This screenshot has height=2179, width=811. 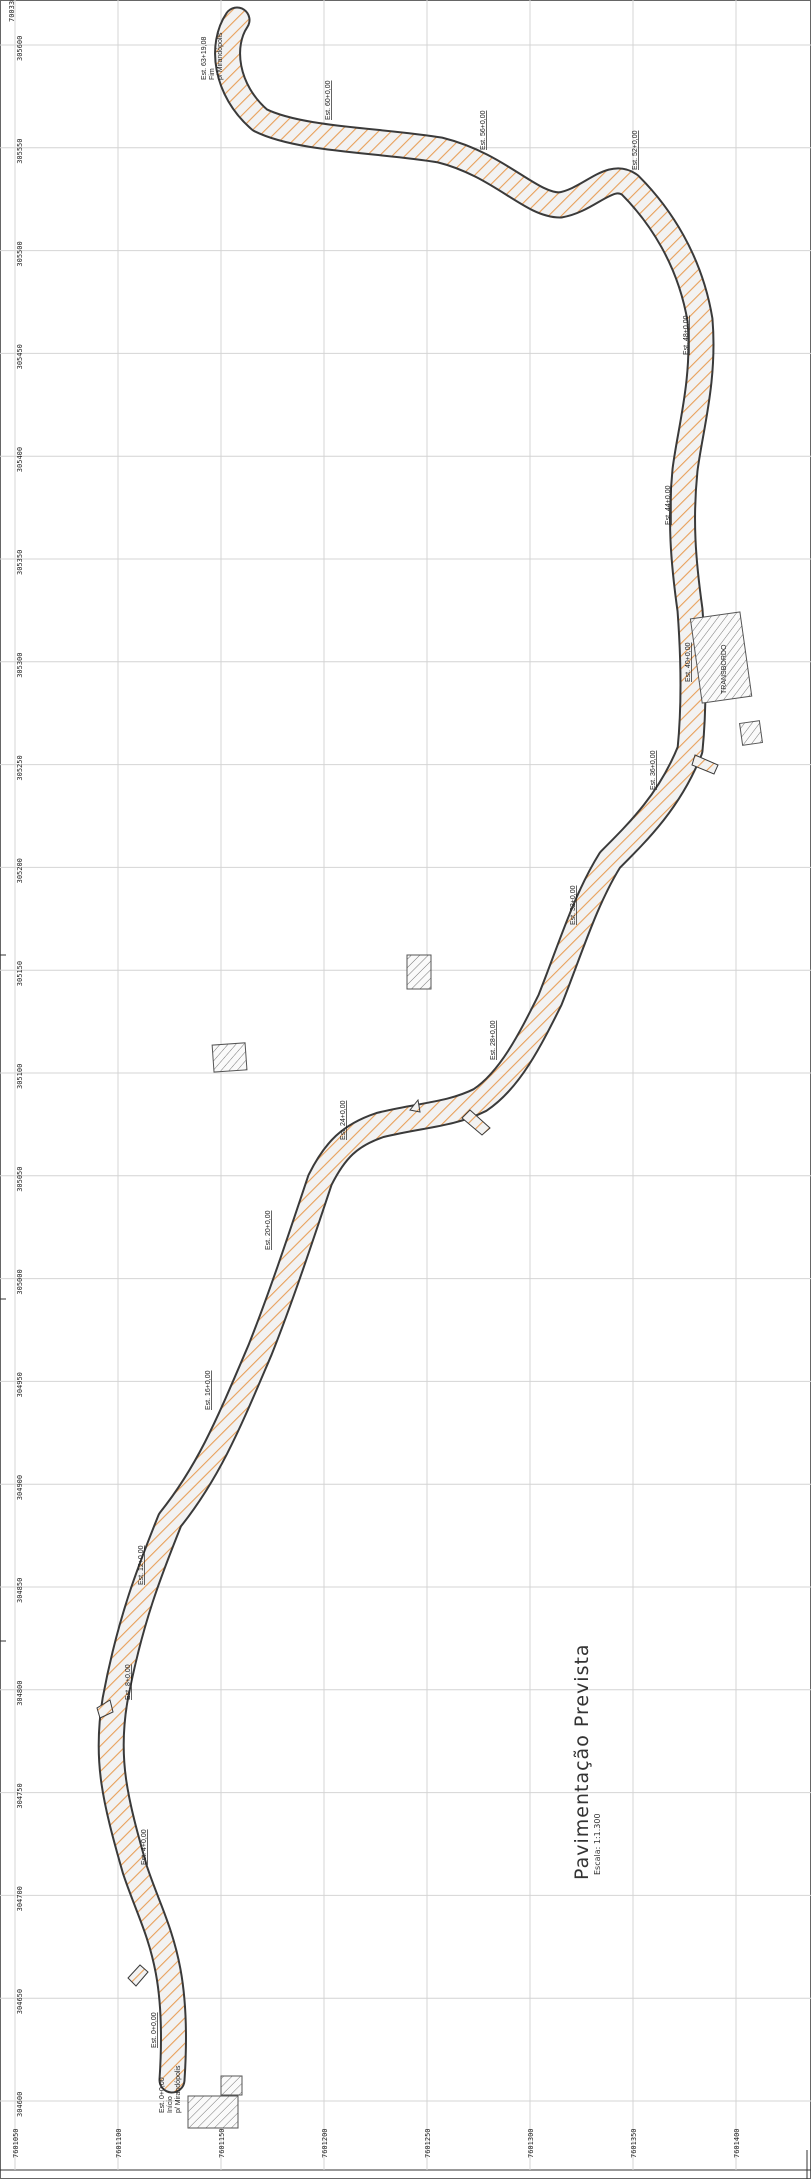 I want to click on grid-row-label: 304650, so click(x=20, y=2001).